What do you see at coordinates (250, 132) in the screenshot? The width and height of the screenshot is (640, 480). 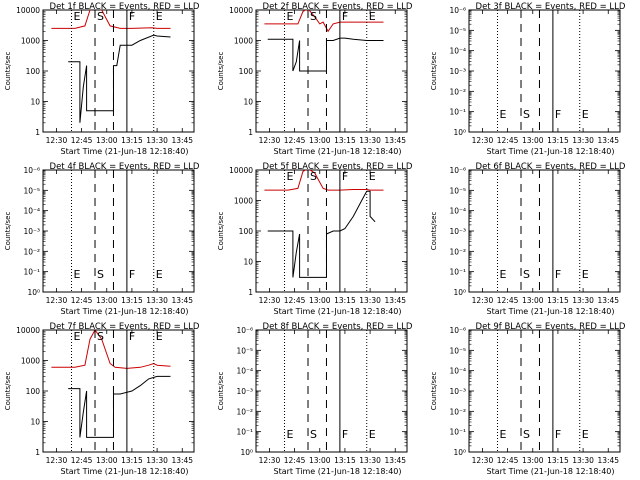 I see `y-tick-label: 1` at bounding box center [250, 132].